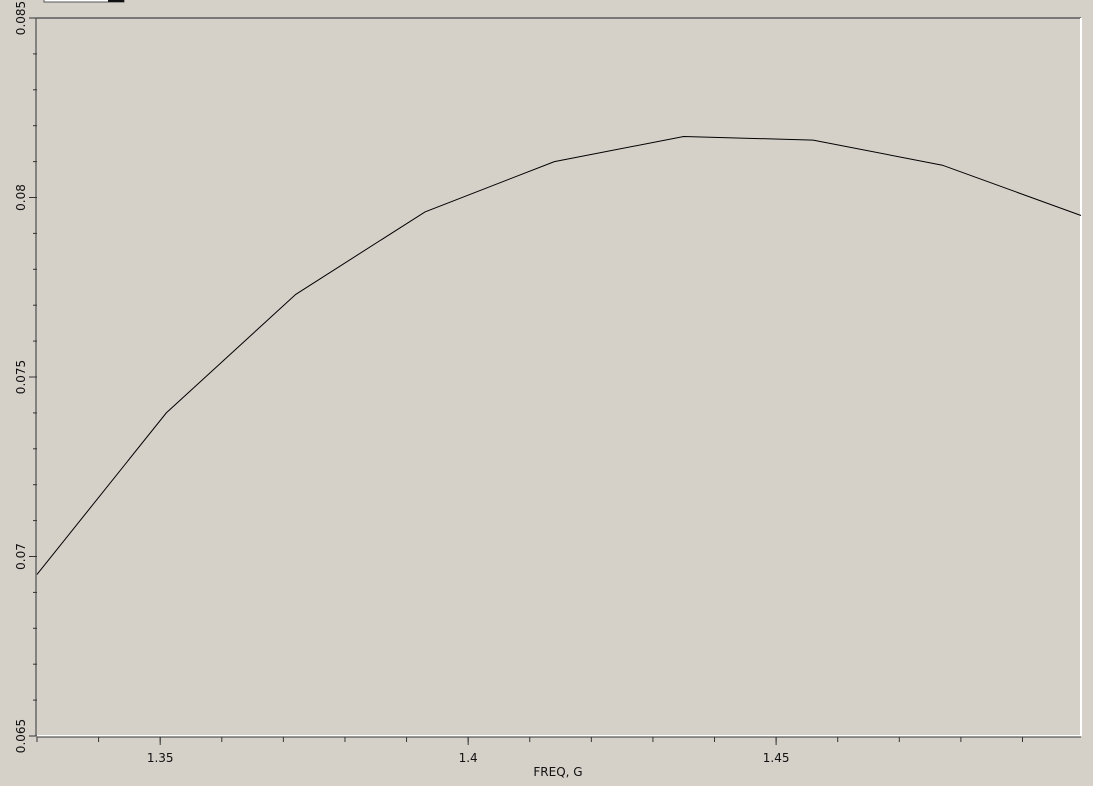  Describe the element at coordinates (116, 1) in the screenshot. I see `zoom-scrollbar-handle` at that location.